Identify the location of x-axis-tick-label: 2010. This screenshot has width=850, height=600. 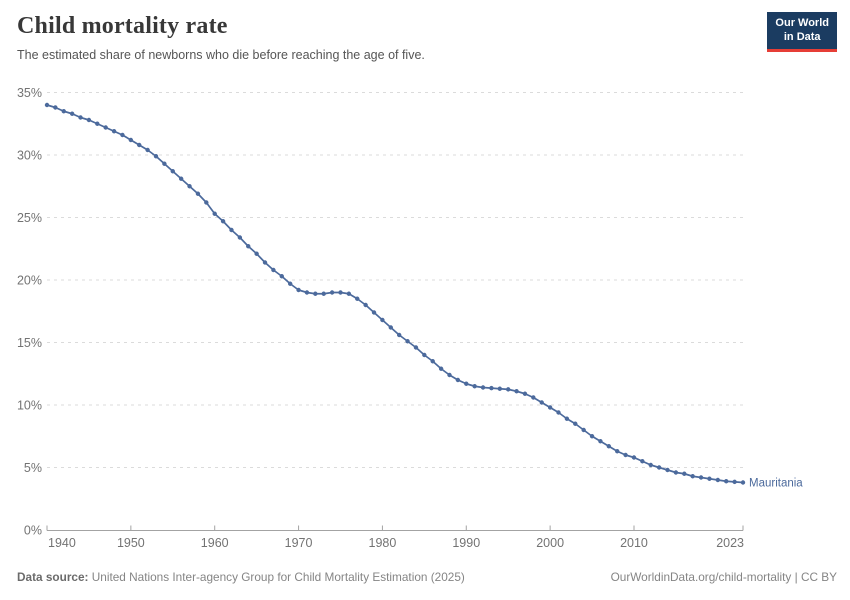
(634, 543).